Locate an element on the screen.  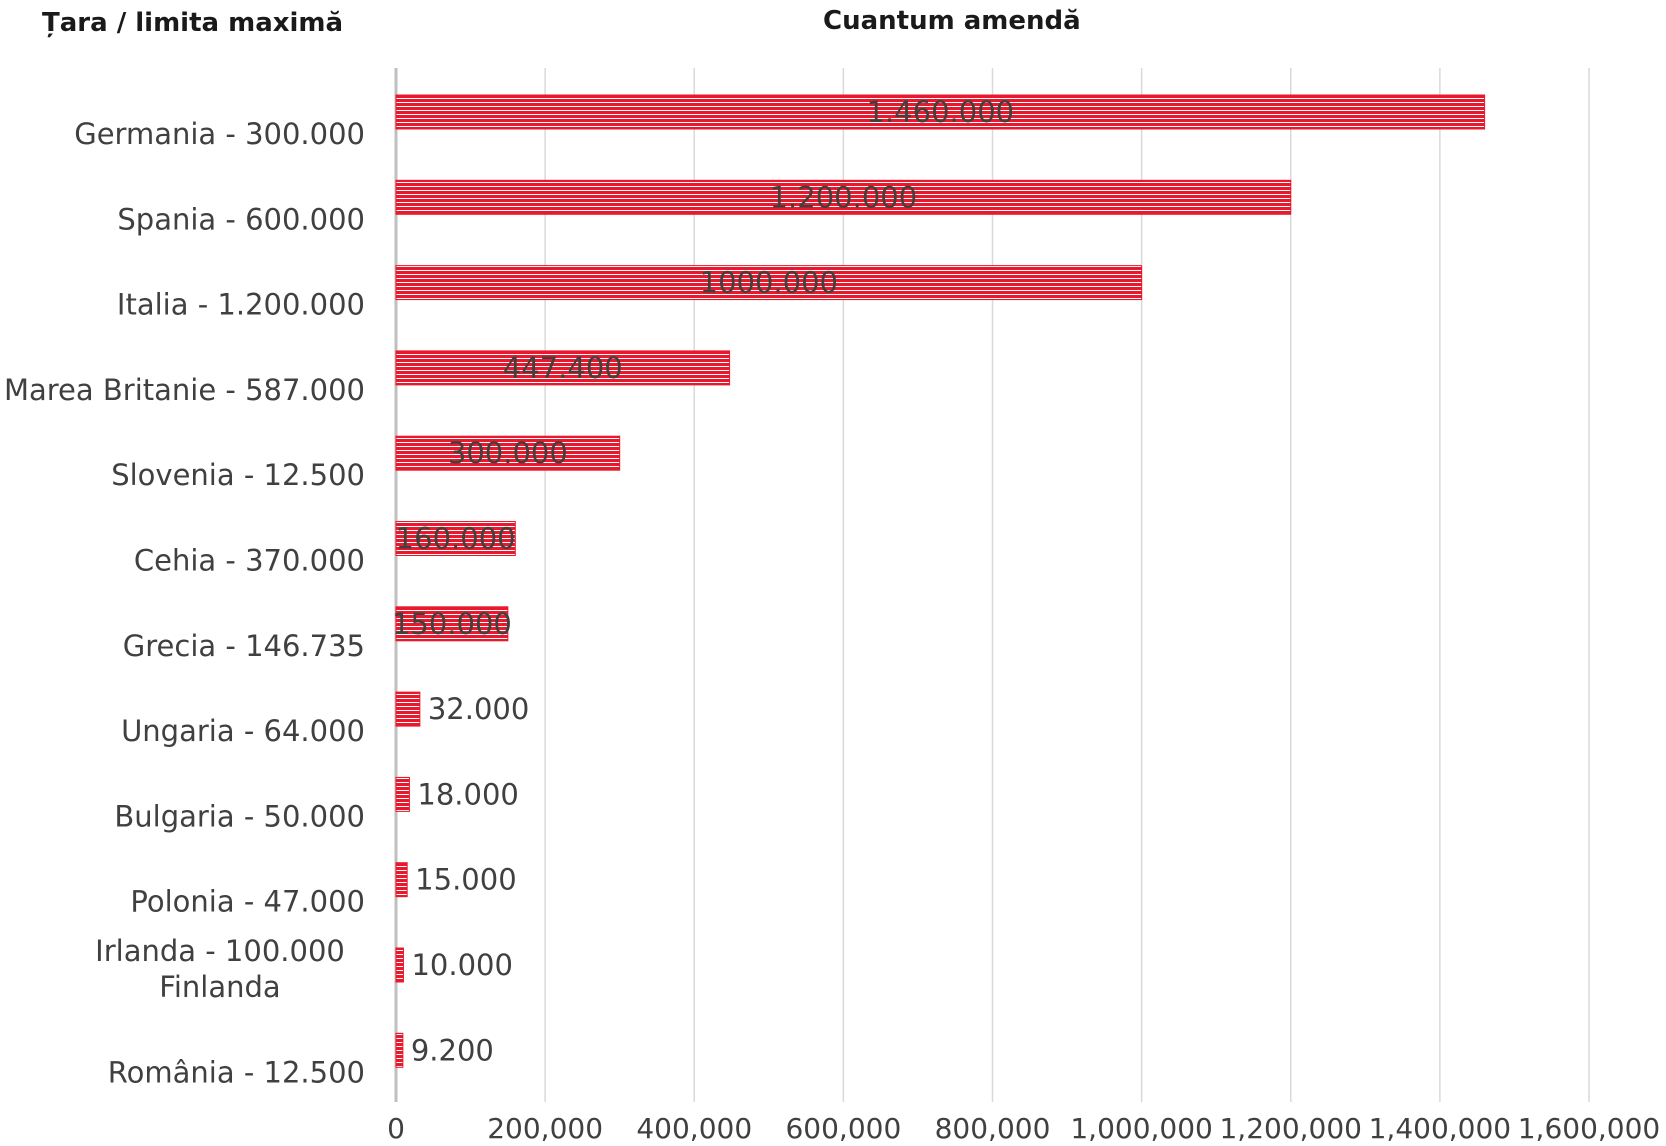
data-label: 300.000 is located at coordinates (508, 453).